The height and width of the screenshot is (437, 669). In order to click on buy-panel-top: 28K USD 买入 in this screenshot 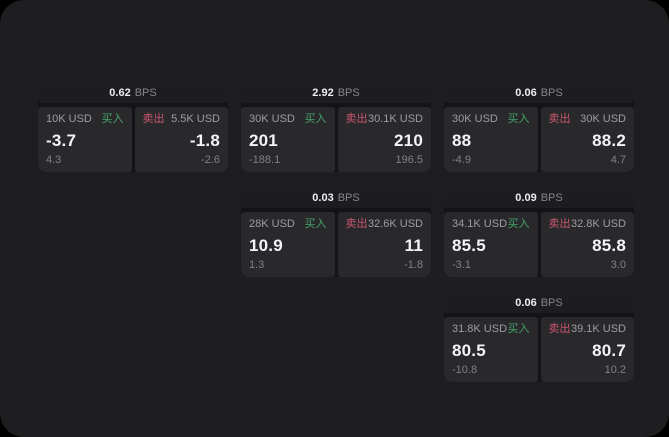, I will do `click(288, 224)`.